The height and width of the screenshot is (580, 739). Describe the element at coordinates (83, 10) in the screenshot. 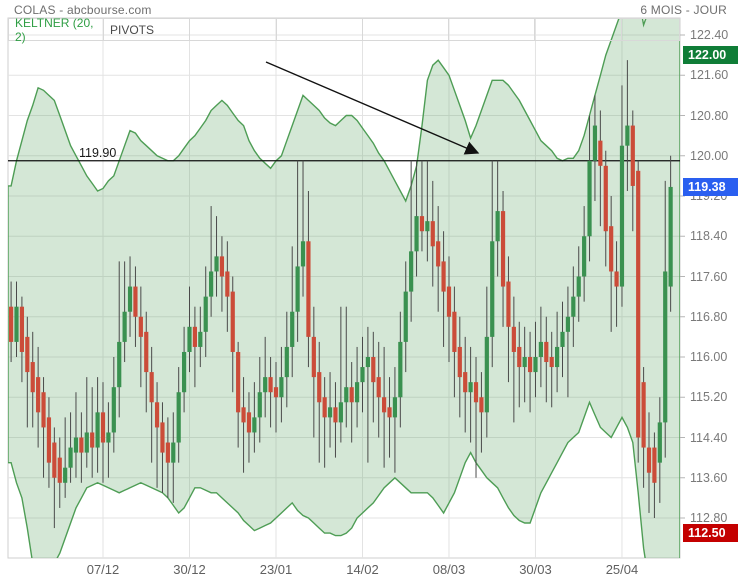

I see `chart-title: COLAS - abcbourse.com` at that location.